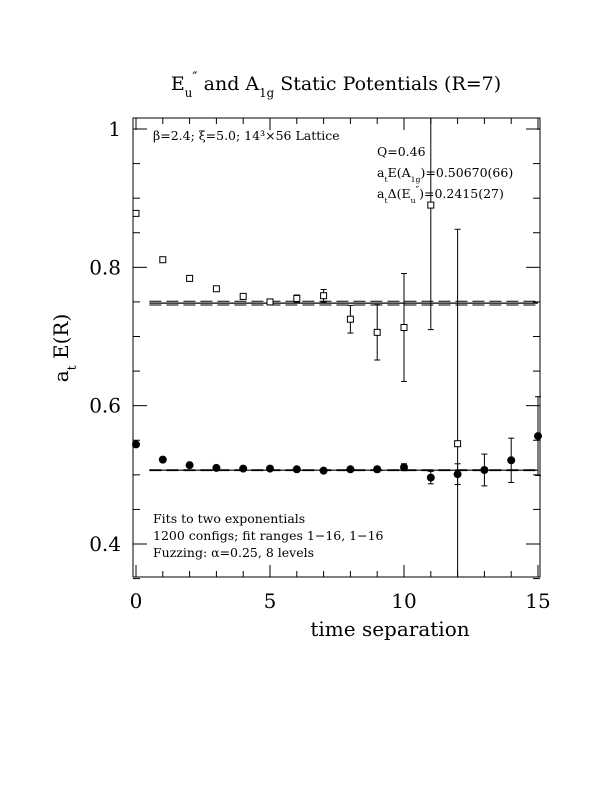  I want to click on chart-title: Eu″ and A1g Static Potentials (R=7), so click(336, 85).